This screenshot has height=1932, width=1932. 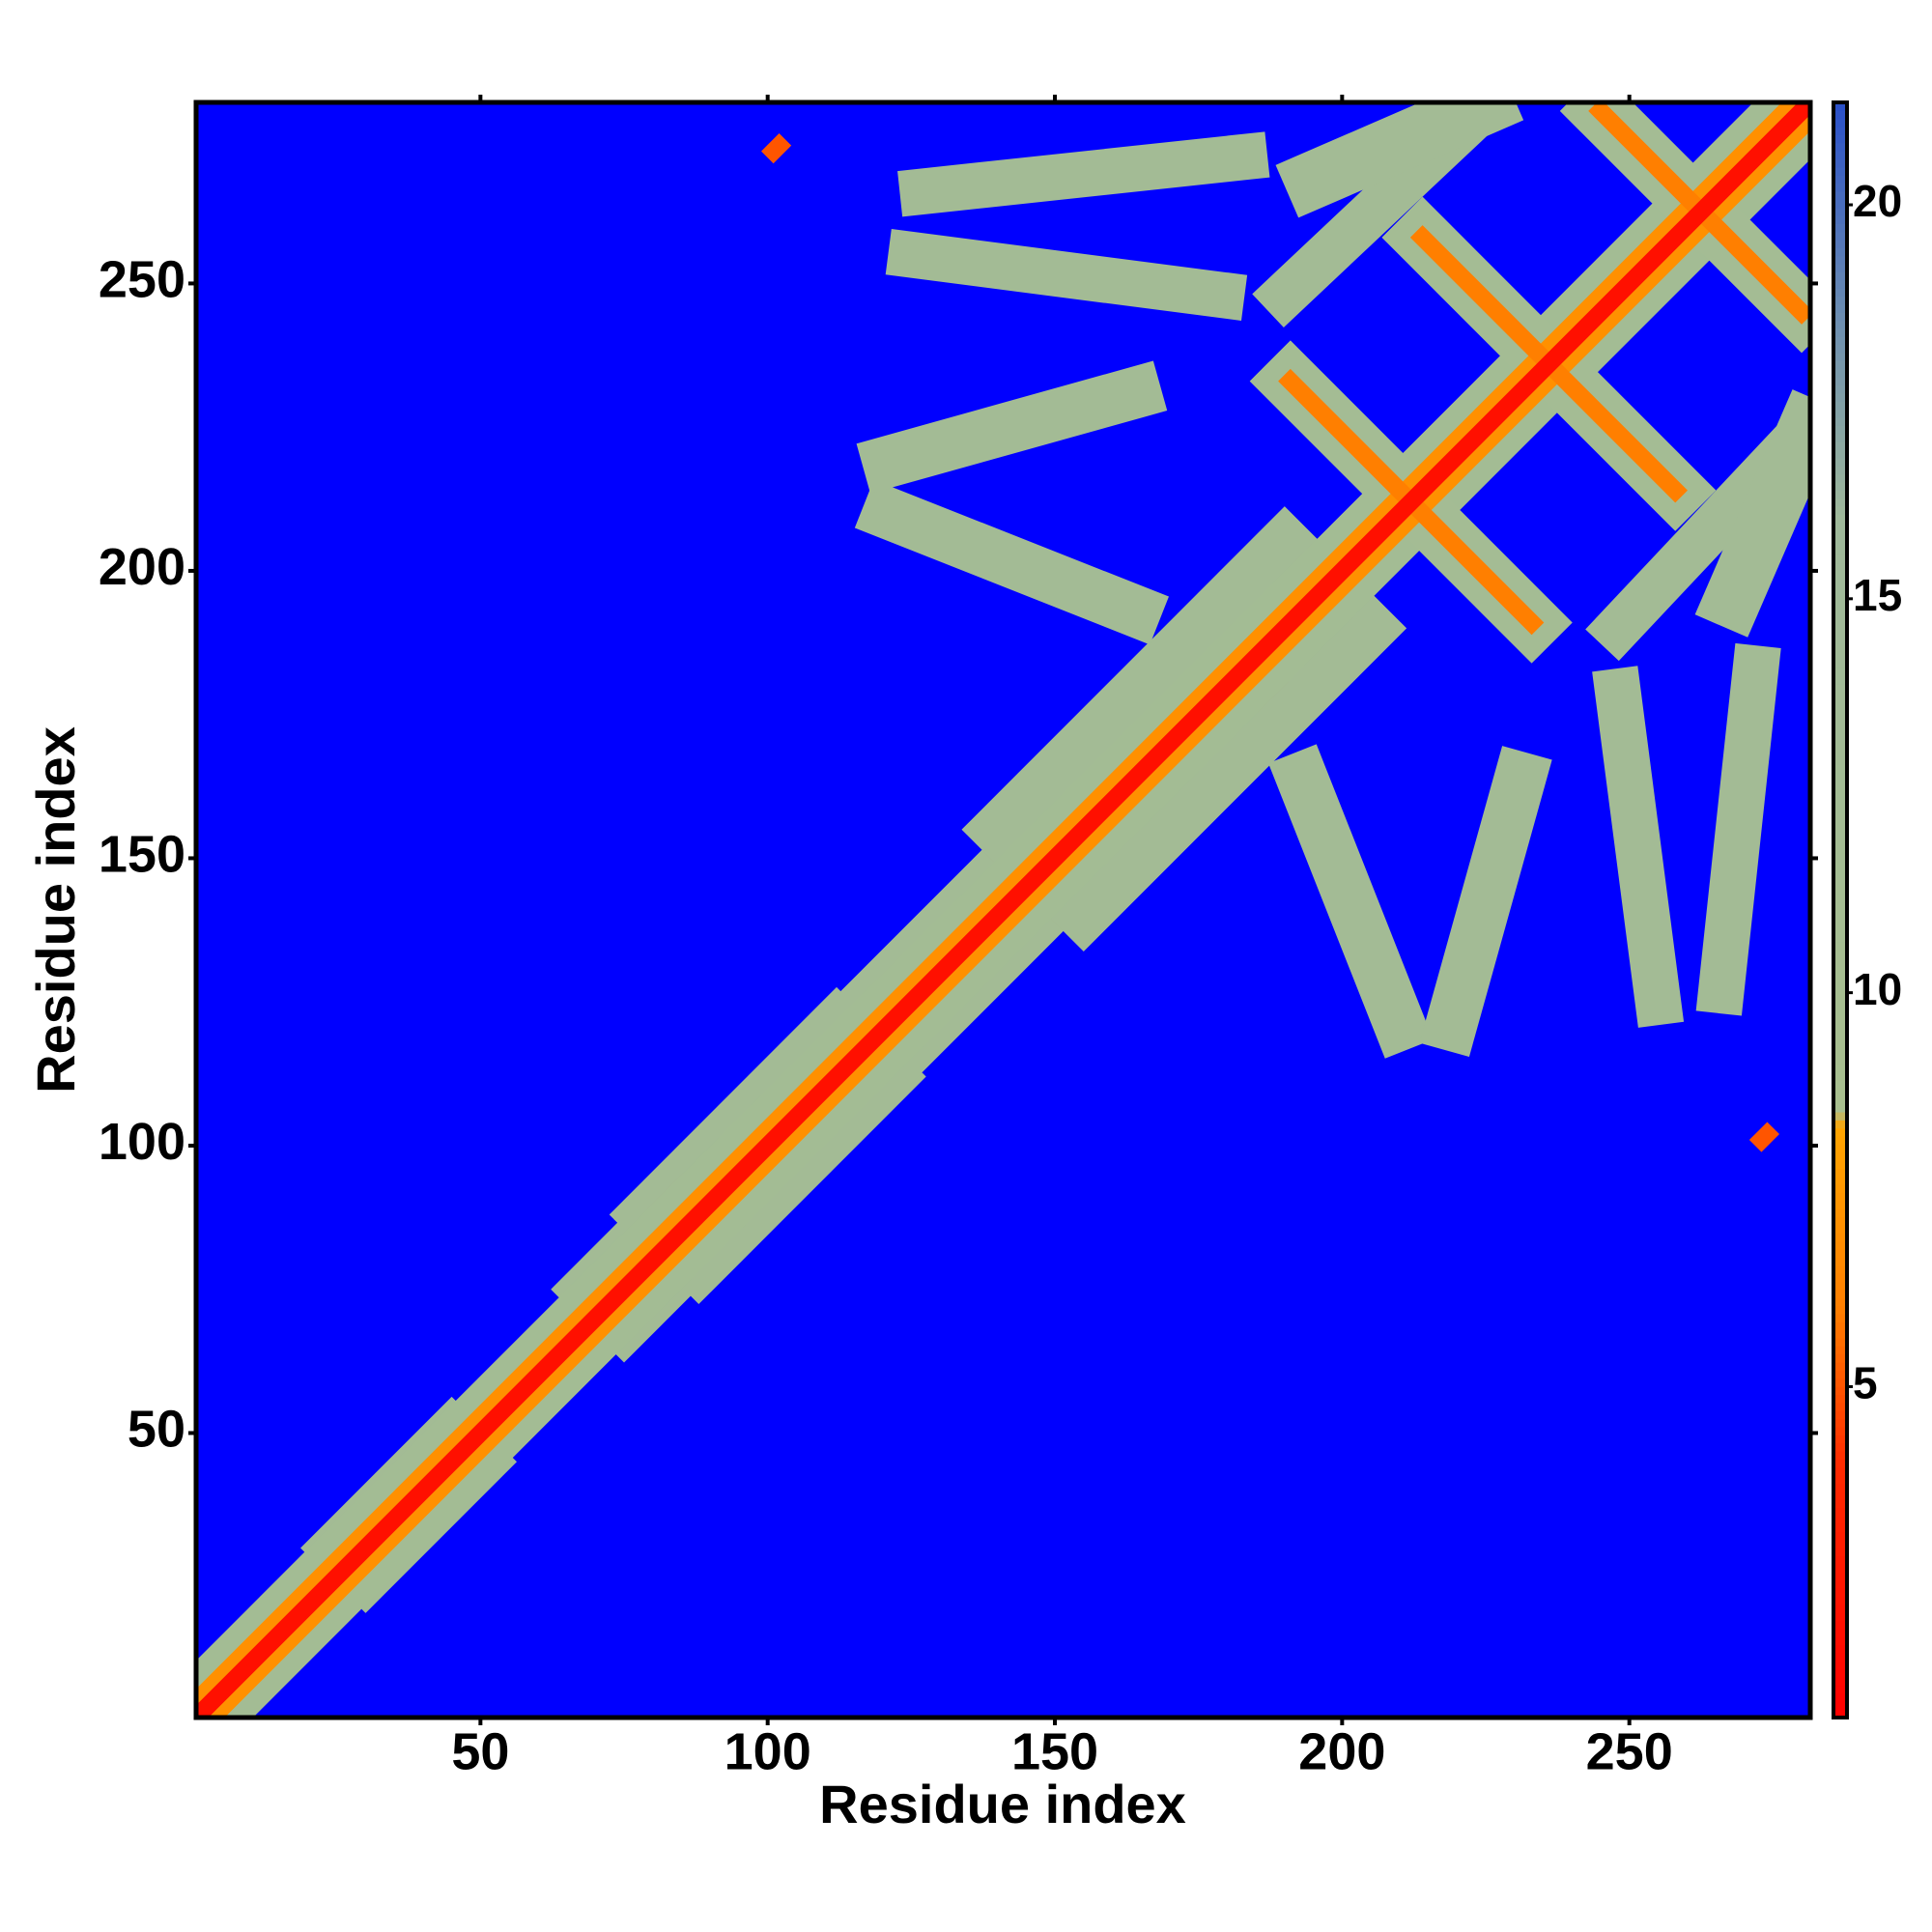 What do you see at coordinates (142, 567) in the screenshot?
I see `y-tick-label: 200` at bounding box center [142, 567].